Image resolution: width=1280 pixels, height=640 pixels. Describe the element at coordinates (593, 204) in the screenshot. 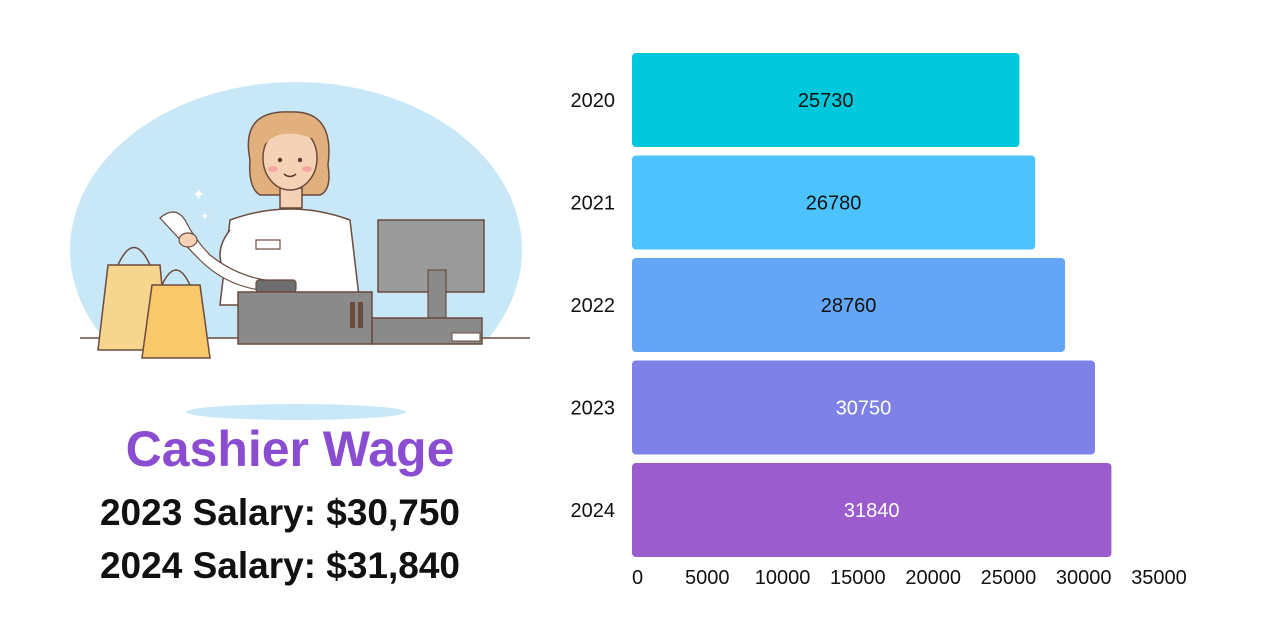

I see `y-tick-label-2021: 2021` at that location.